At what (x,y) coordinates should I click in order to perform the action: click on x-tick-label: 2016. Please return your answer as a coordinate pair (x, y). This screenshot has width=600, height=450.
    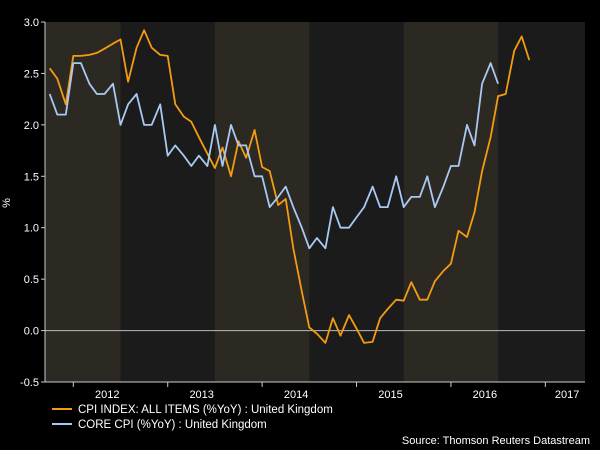
    Looking at the image, I should click on (485, 395).